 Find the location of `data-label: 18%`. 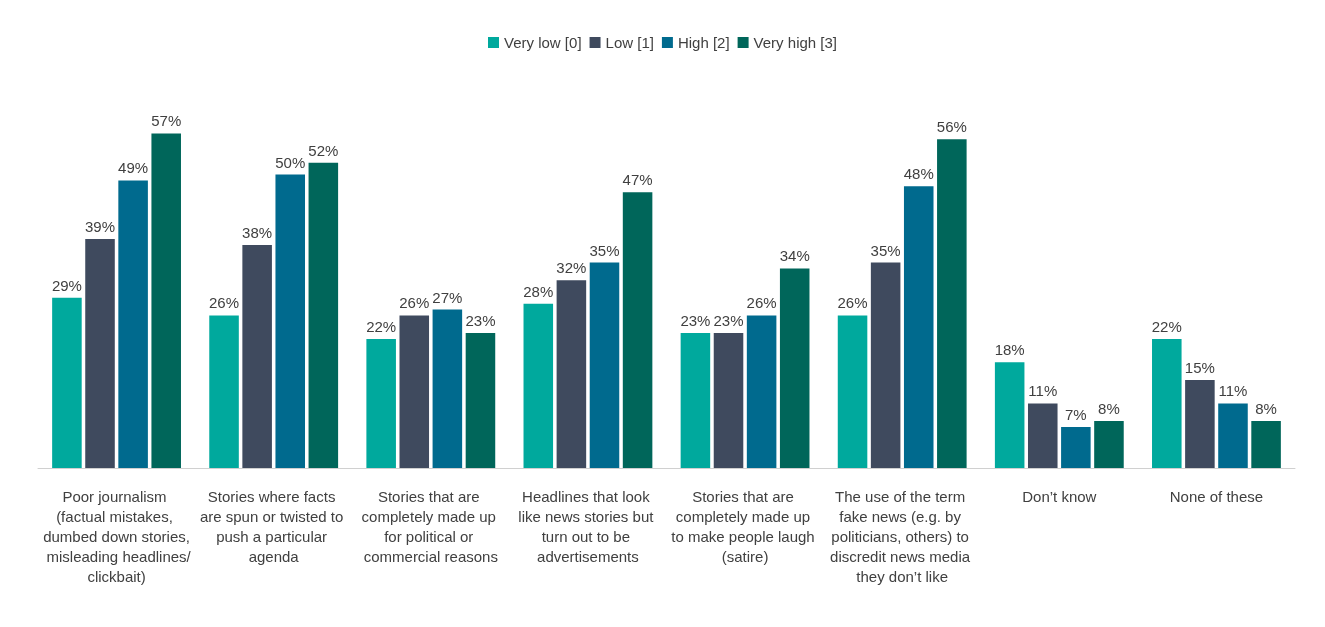

data-label: 18% is located at coordinates (1009, 350).